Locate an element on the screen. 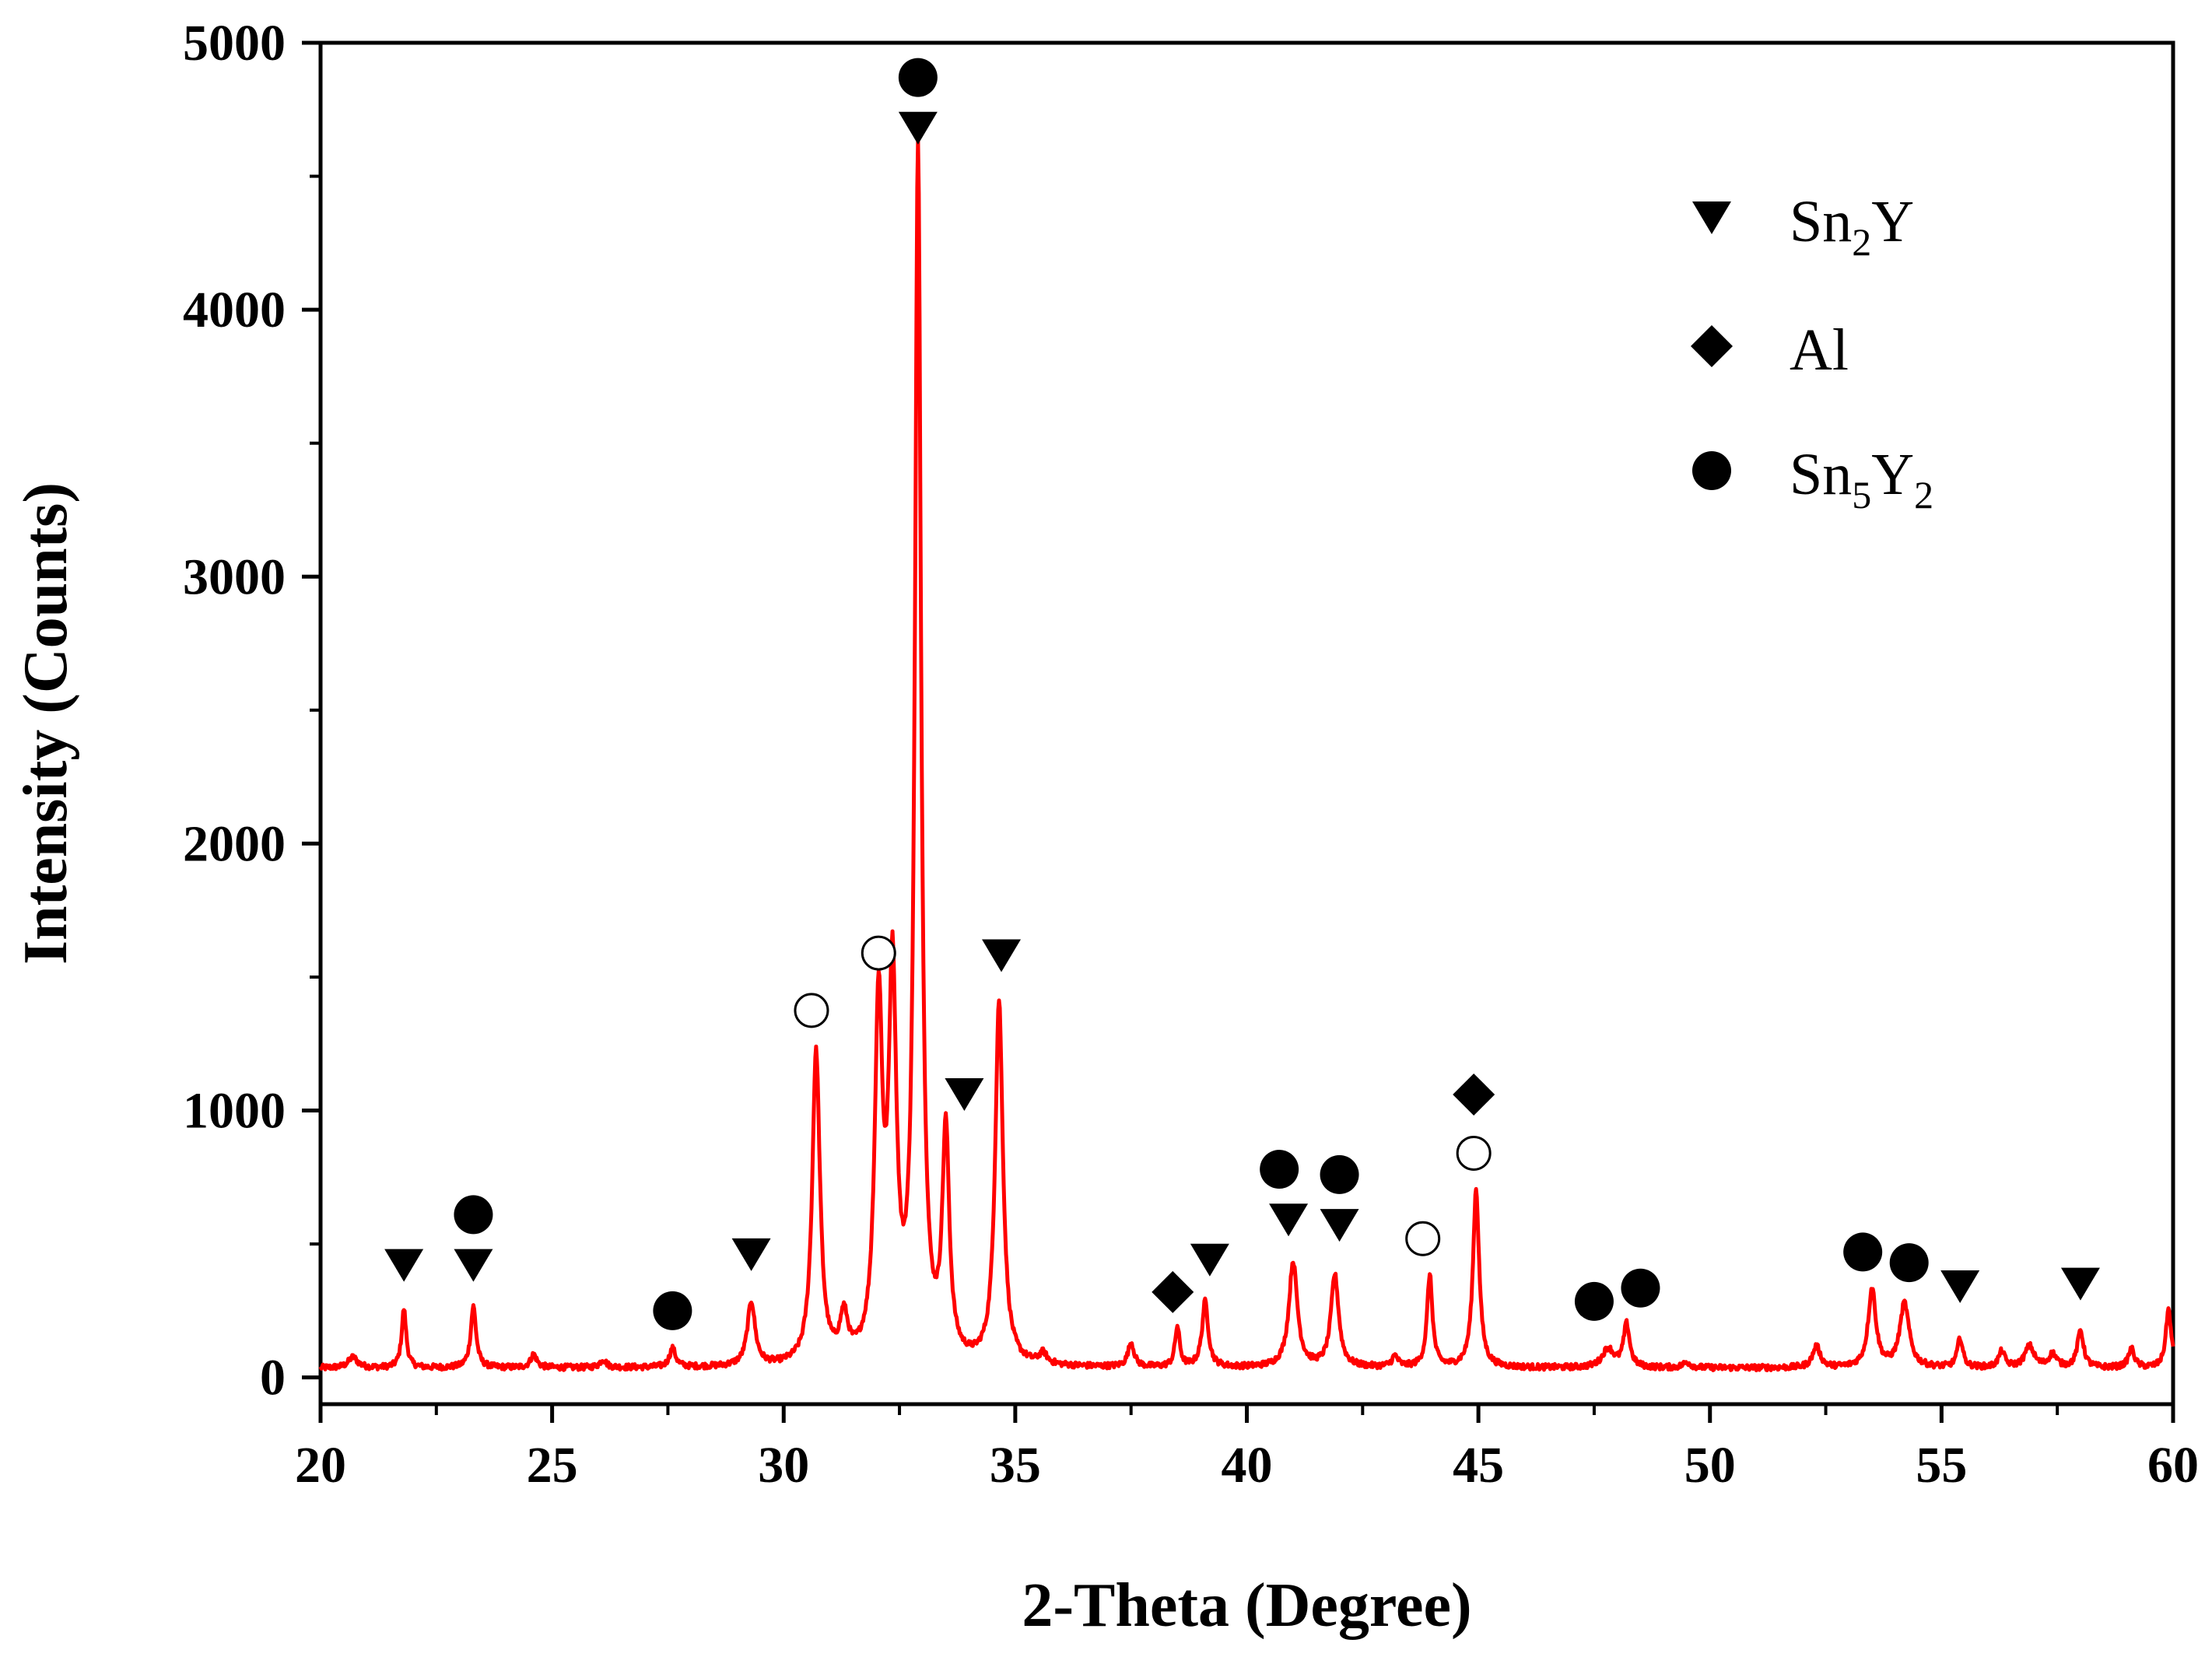  y-tick-label: 0 is located at coordinates (273, 1379).